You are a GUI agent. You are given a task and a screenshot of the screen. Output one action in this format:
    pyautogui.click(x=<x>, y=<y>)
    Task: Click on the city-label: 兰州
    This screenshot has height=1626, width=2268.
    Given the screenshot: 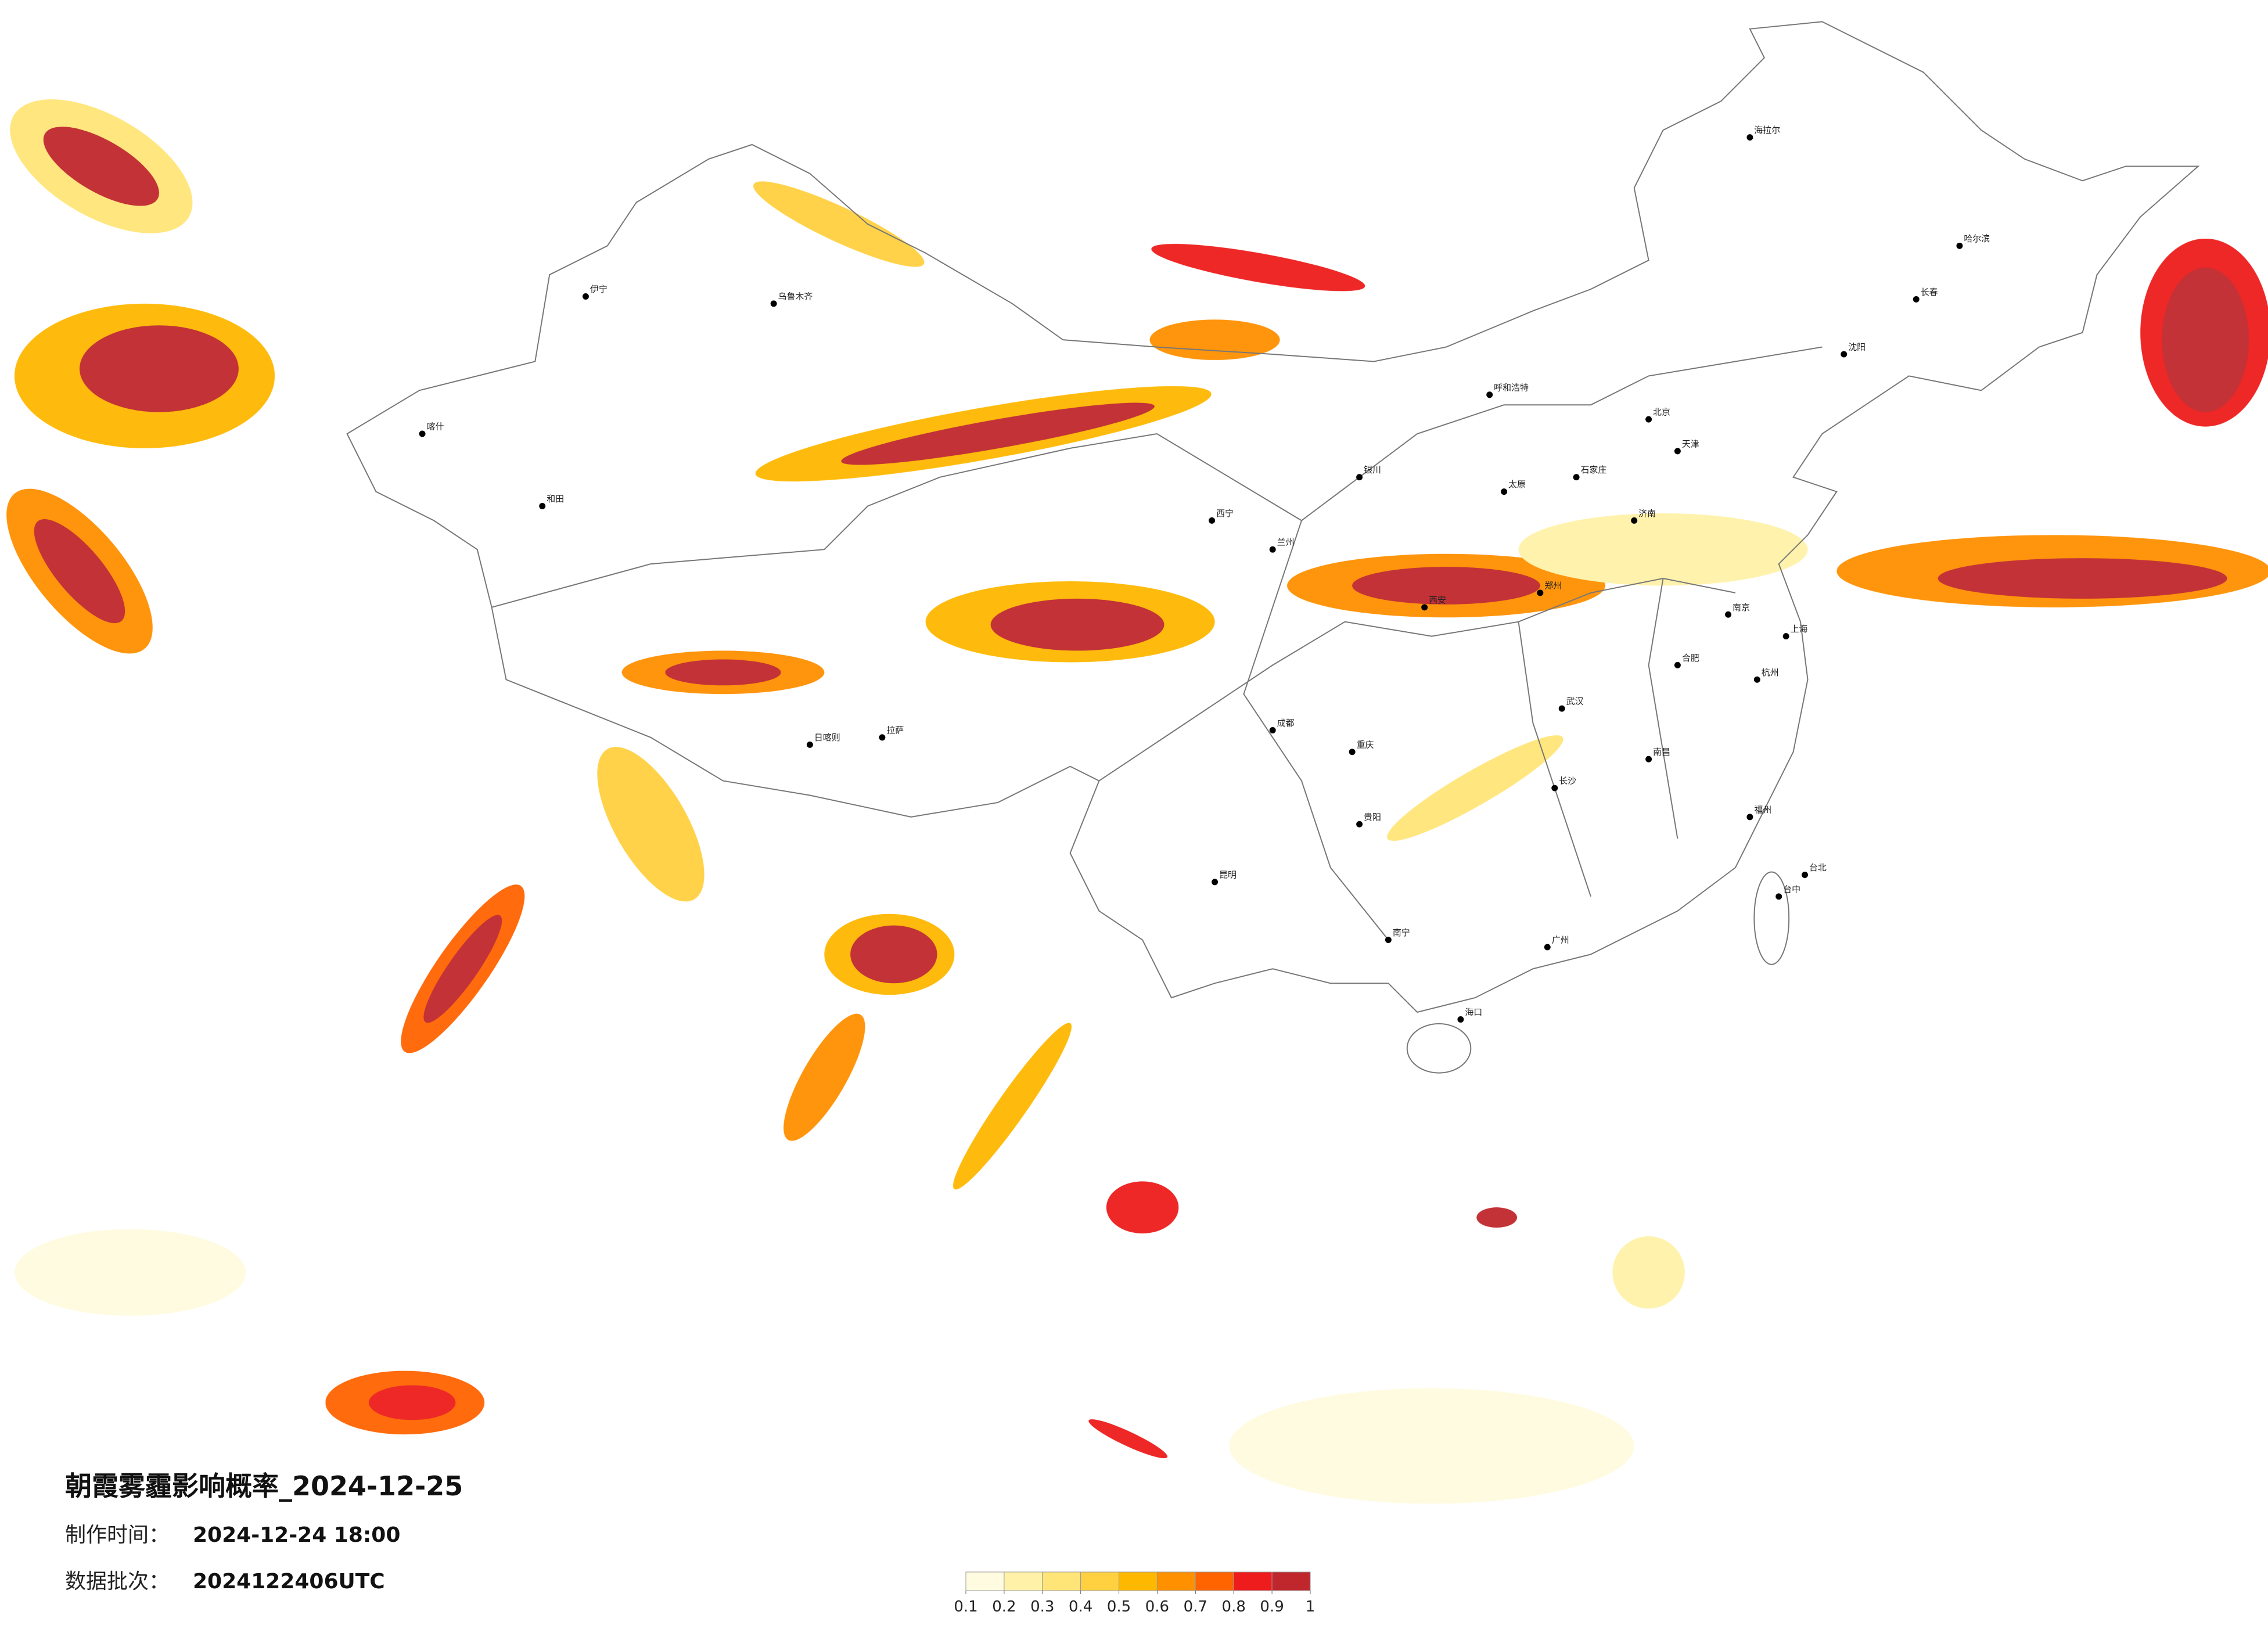 What is the action you would take?
    pyautogui.click(x=1286, y=542)
    